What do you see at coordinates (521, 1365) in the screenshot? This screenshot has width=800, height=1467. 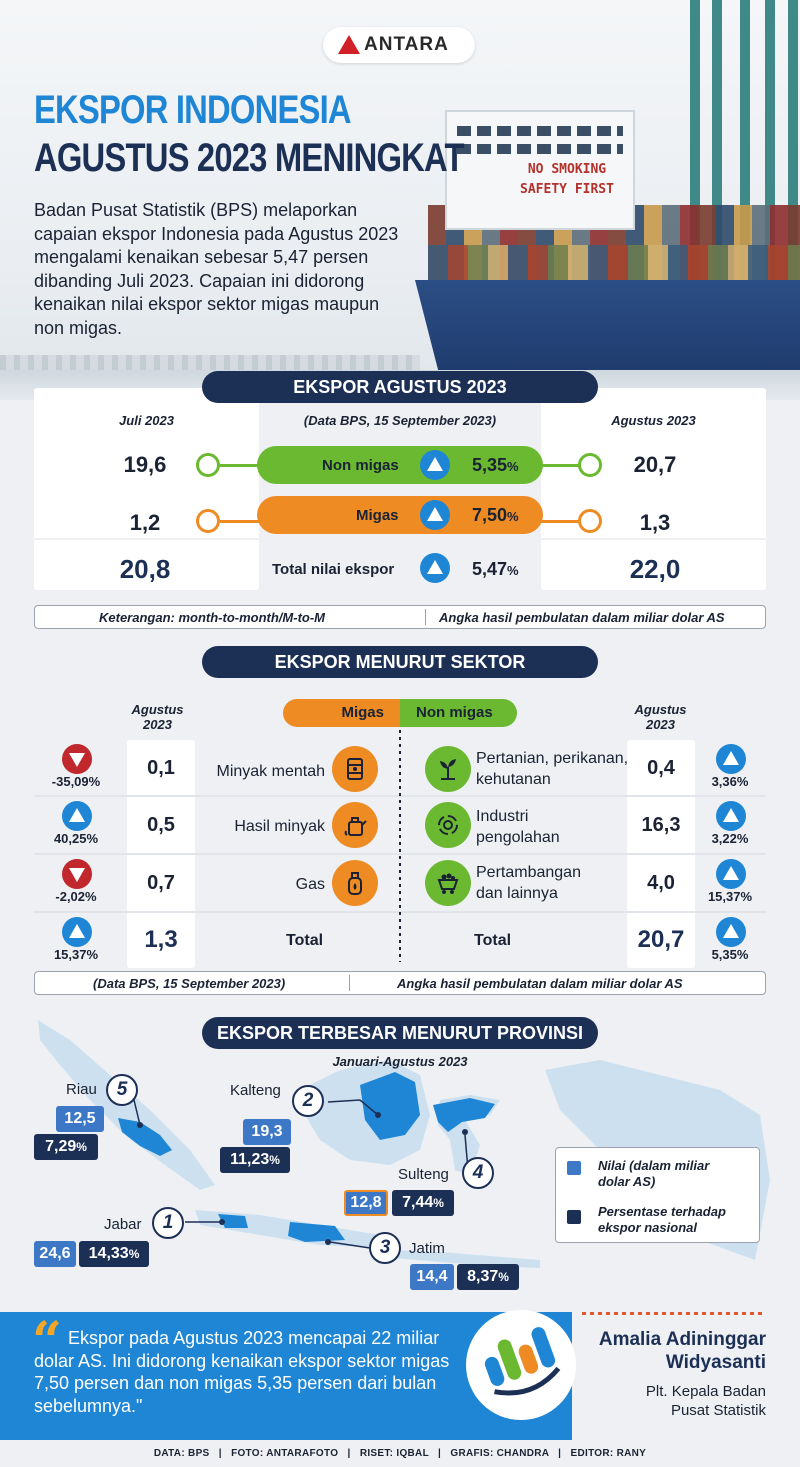 I see `bps-logo` at bounding box center [521, 1365].